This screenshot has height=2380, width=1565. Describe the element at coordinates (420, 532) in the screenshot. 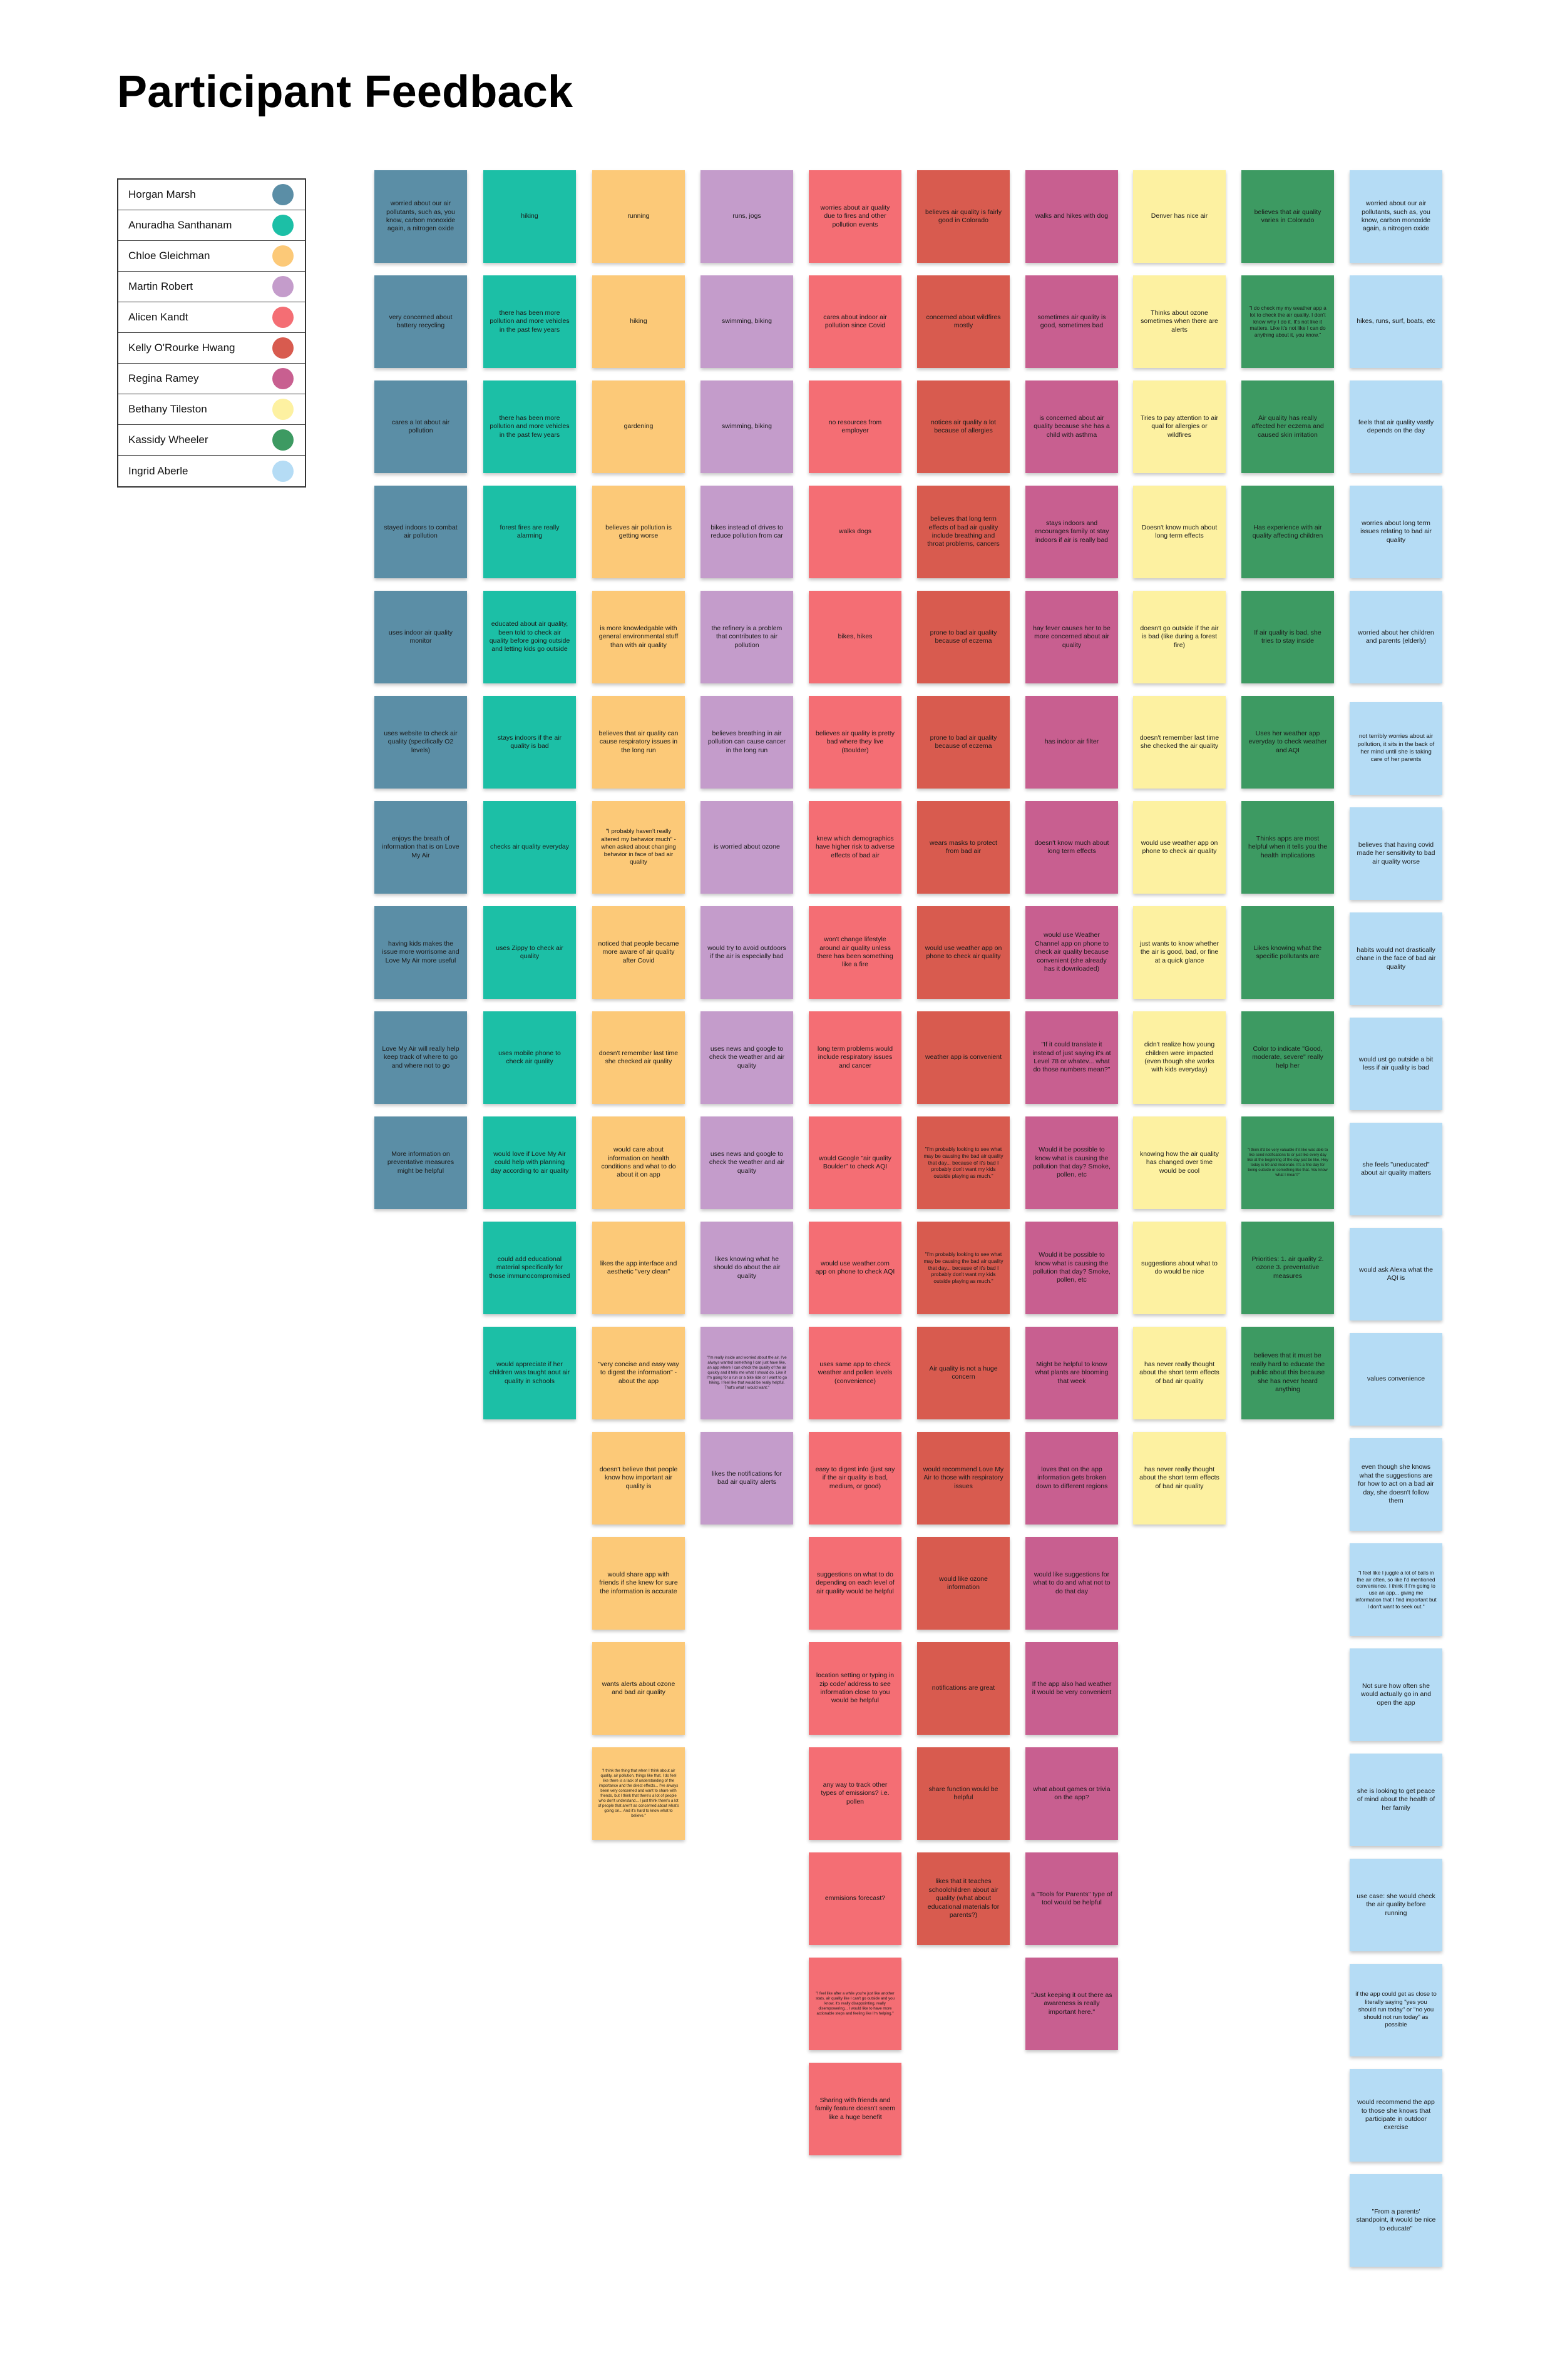

I see `sticky-note: stayed indoors to combat air pollution` at that location.